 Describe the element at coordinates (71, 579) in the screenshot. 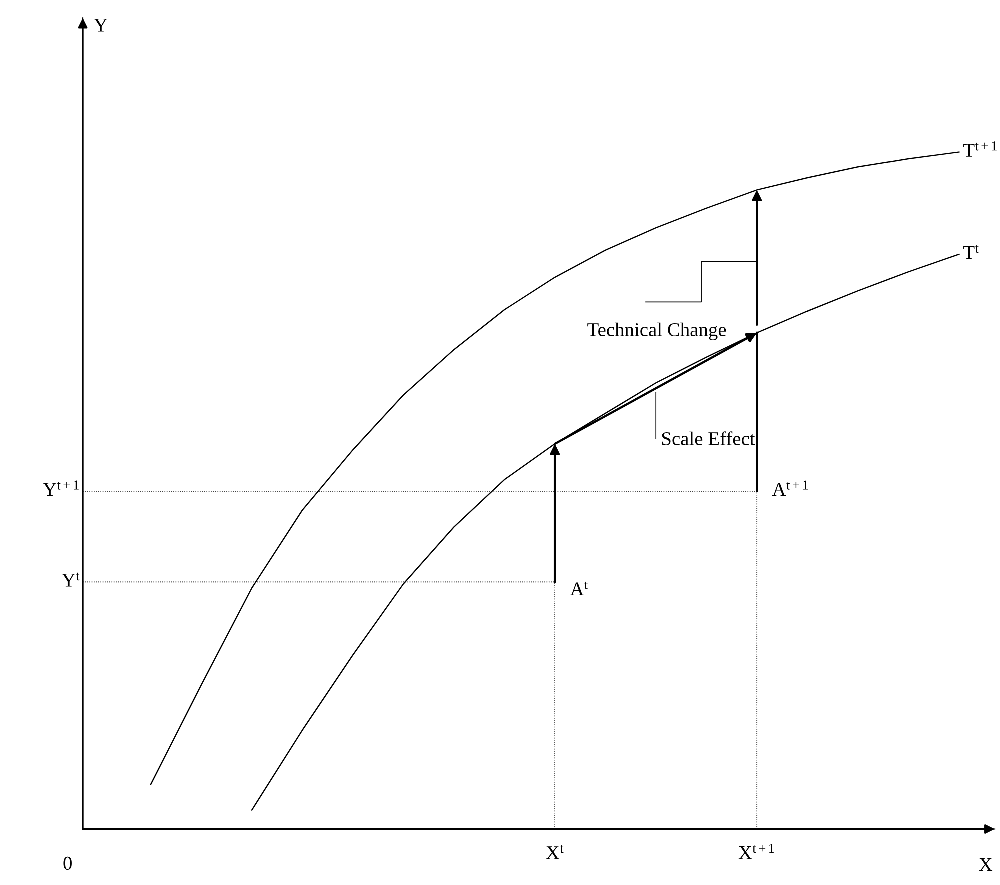

I see `ref-line-label: Y$^{t}$` at that location.